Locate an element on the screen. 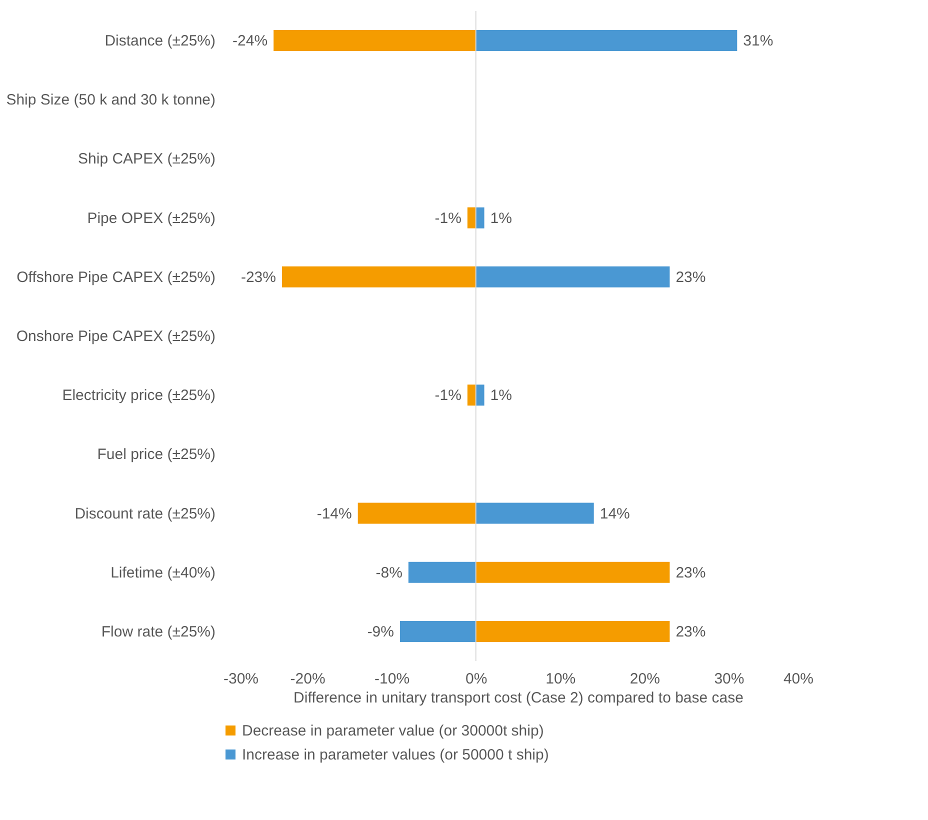  x-tick-label: -20% is located at coordinates (308, 679).